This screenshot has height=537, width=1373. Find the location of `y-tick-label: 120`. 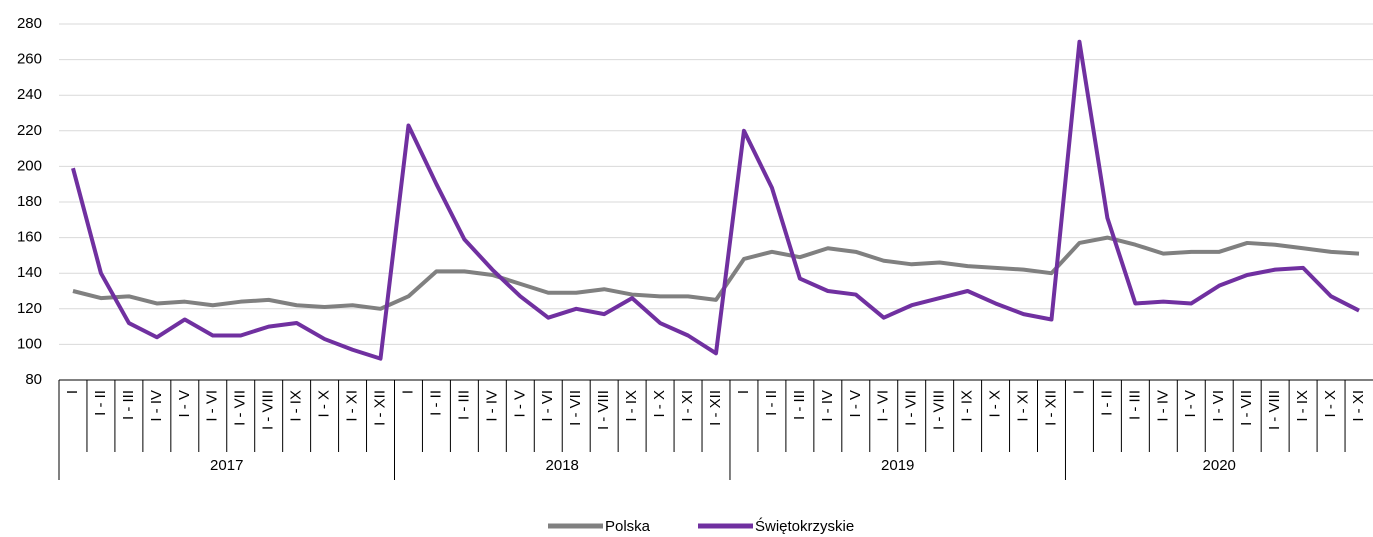

y-tick-label: 120 is located at coordinates (29, 308).